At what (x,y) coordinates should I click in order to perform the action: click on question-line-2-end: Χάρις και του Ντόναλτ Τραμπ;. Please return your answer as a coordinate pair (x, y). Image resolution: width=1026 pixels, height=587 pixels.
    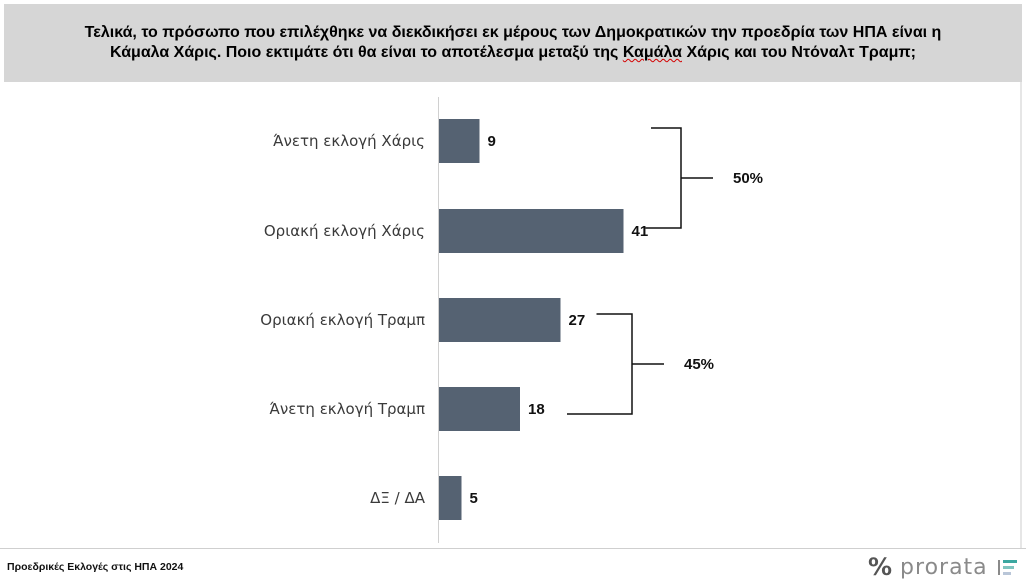
    Looking at the image, I should click on (799, 52).